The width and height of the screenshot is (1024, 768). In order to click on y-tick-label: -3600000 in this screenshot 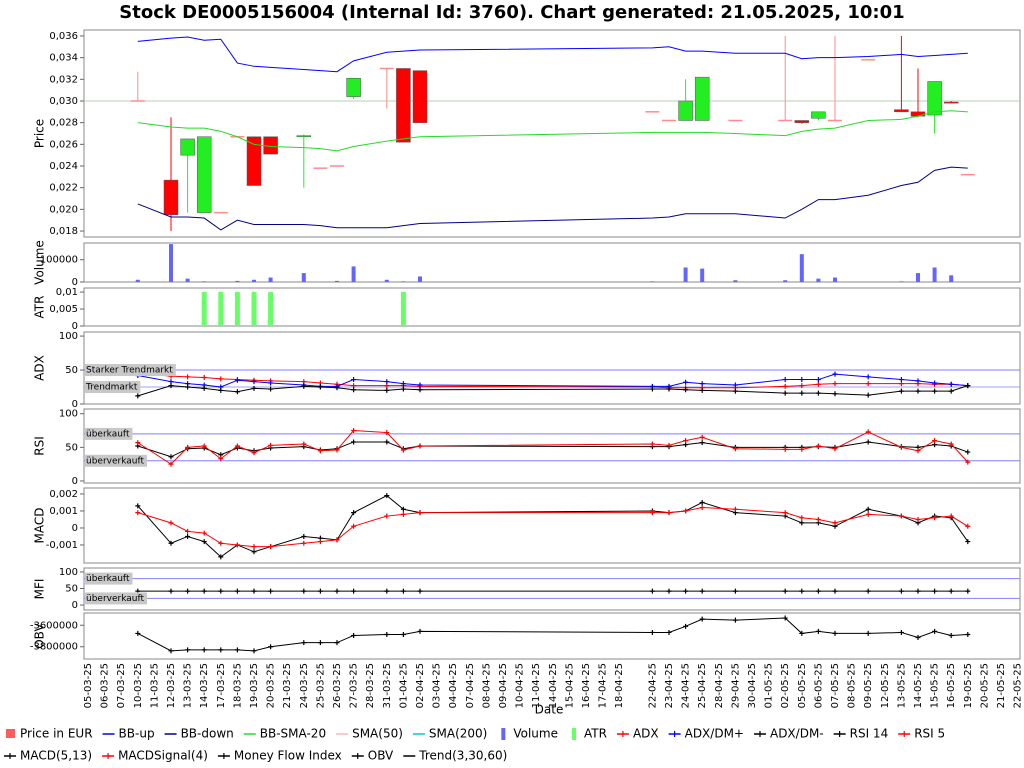, I will do `click(54, 625)`.